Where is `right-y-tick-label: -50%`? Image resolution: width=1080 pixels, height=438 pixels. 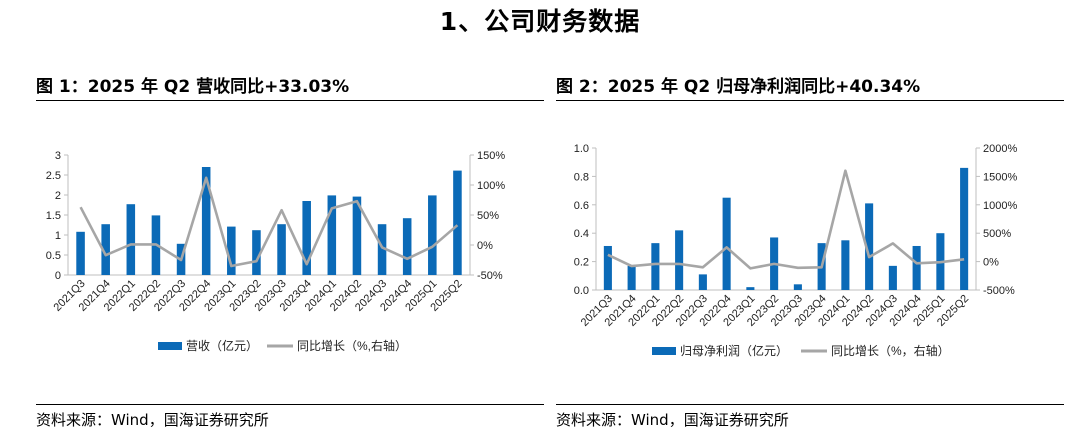 right-y-tick-label: -50% is located at coordinates (490, 276).